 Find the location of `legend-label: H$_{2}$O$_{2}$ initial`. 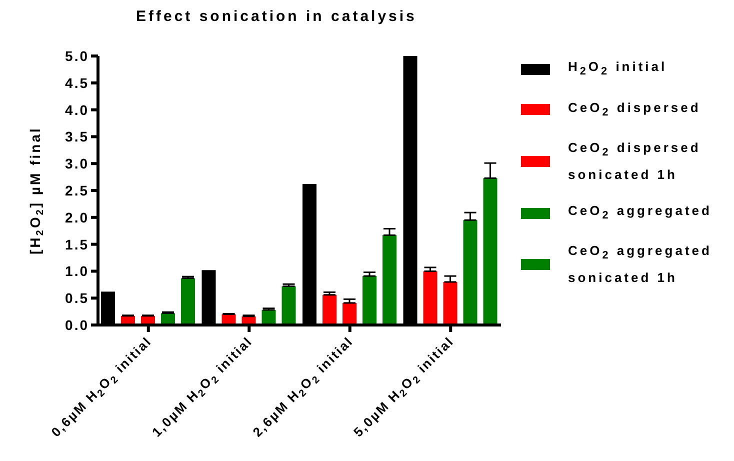

legend-label: H$_{2}$O$_{2}$ initial is located at coordinates (618, 68).